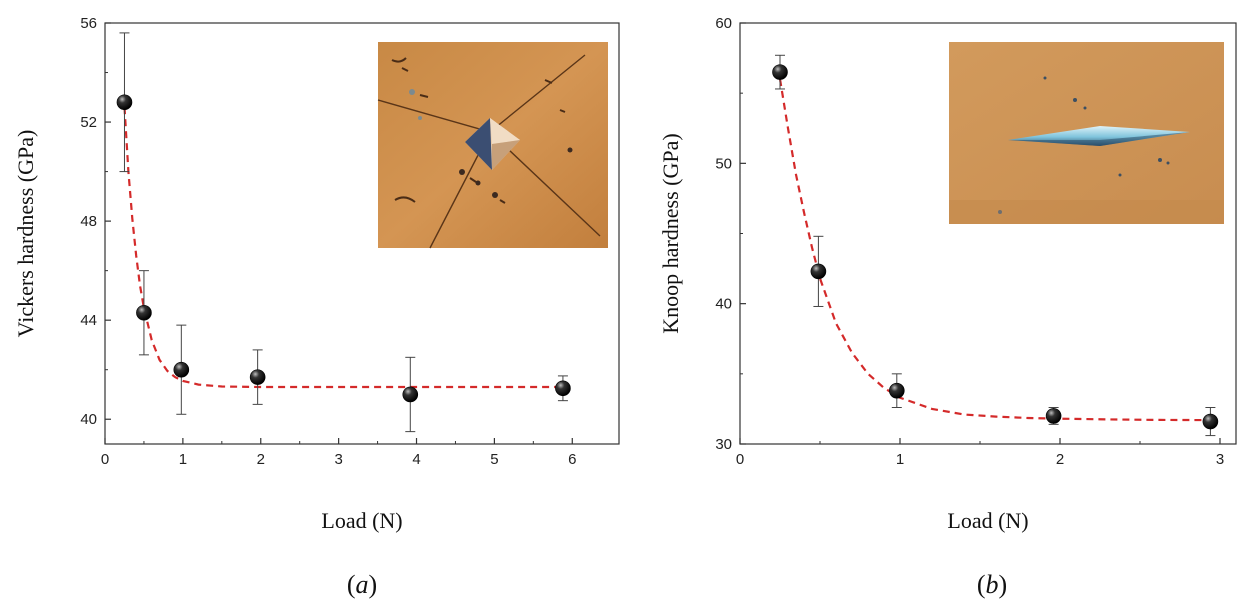  What do you see at coordinates (88, 122) in the screenshot?
I see `y-tick-label-a-3: 52` at bounding box center [88, 122].